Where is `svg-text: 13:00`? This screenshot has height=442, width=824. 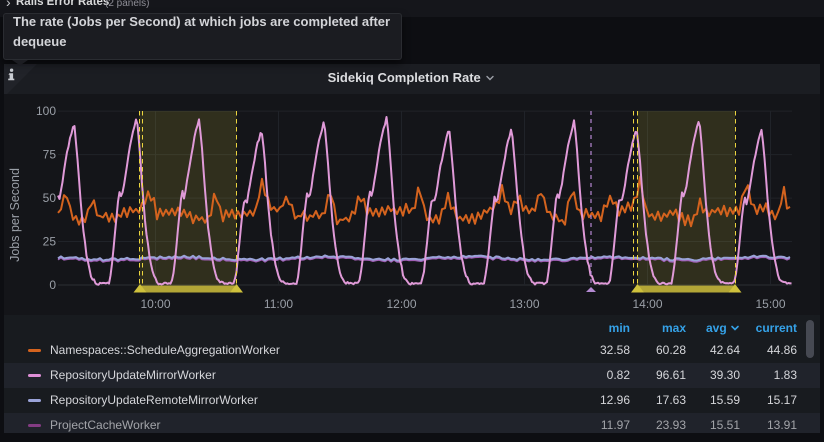
svg-text: 13:00 is located at coordinates (524, 304).